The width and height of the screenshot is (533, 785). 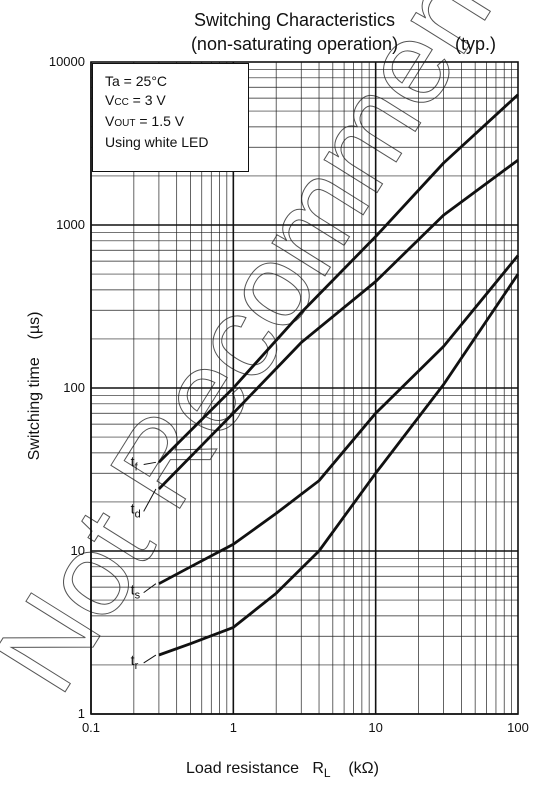 I want to click on y-tick-label: 1000, so click(x=70, y=224).